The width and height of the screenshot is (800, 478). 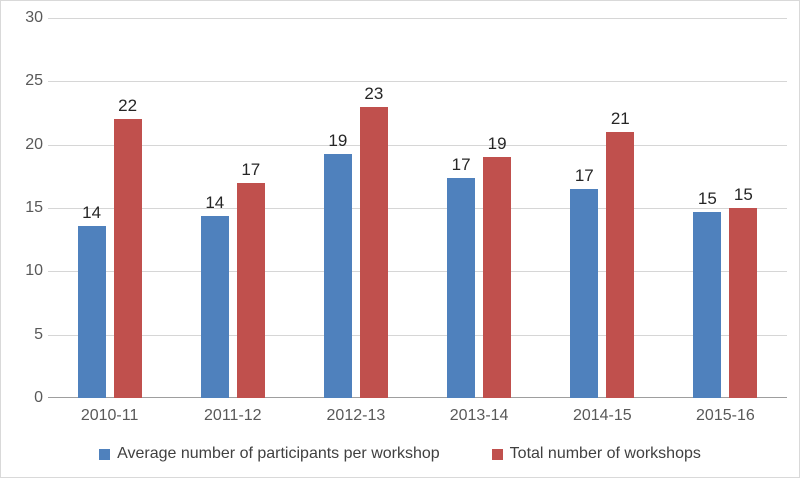 I want to click on x-axis-line, so click(x=417, y=397).